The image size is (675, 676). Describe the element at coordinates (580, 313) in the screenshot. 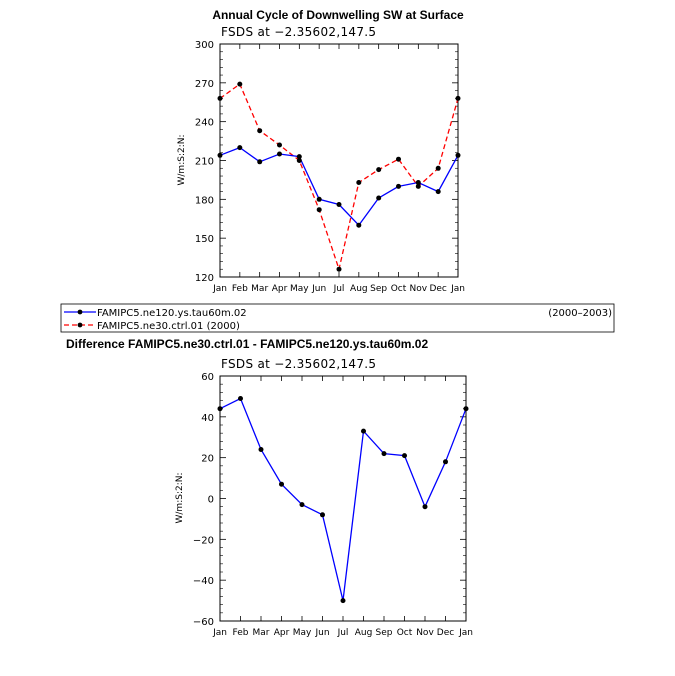

I see `legend-period-series-1: (2000–2003)` at that location.